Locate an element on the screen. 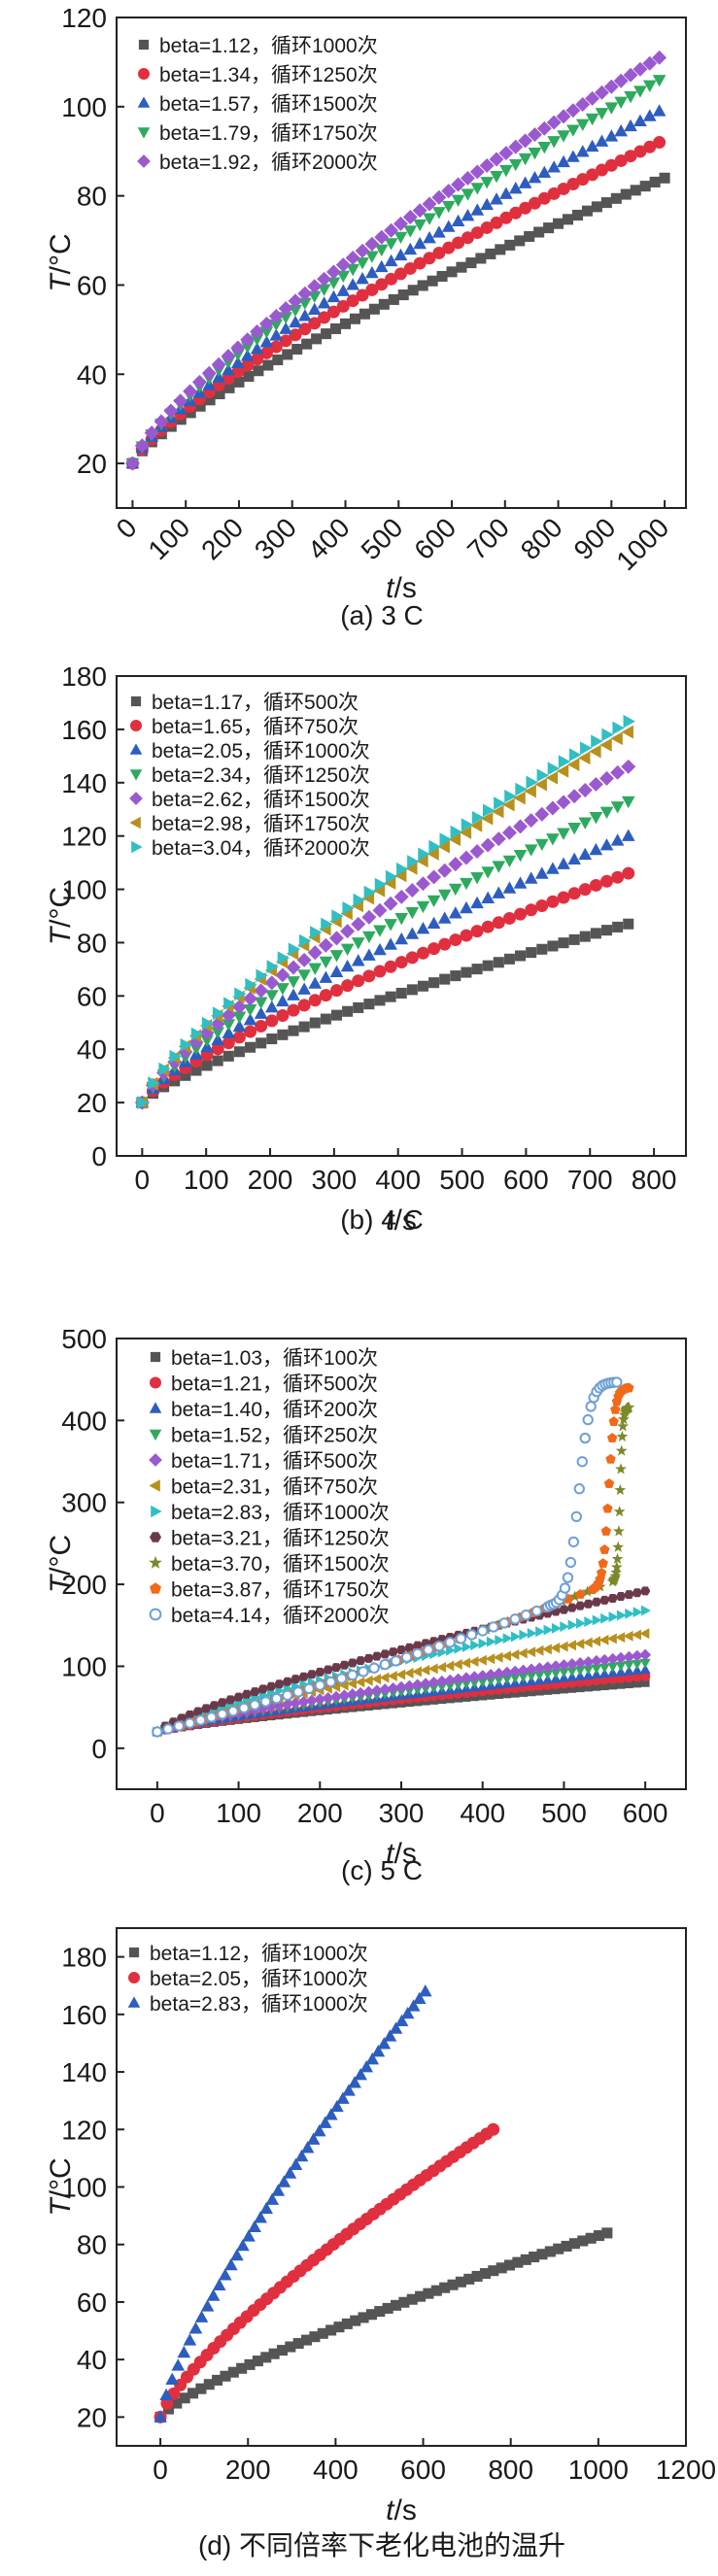  legend-label: beta=1.65，循环750次 is located at coordinates (255, 727).